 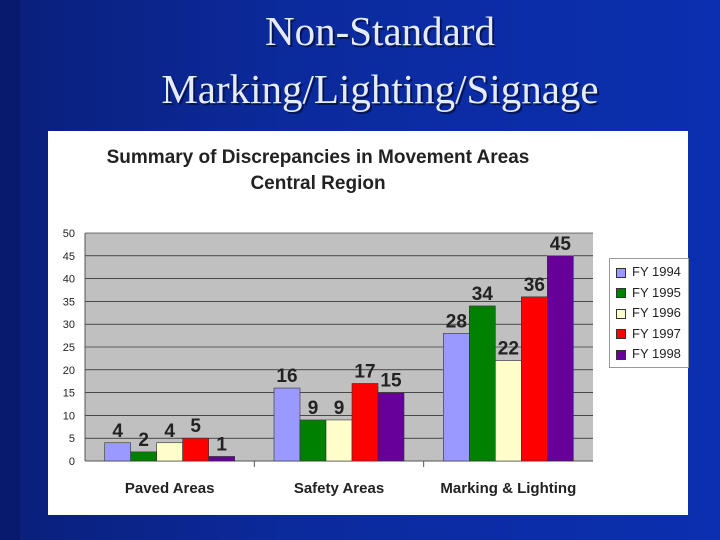 What do you see at coordinates (72, 462) in the screenshot?
I see `y-tick-label: 0` at bounding box center [72, 462].